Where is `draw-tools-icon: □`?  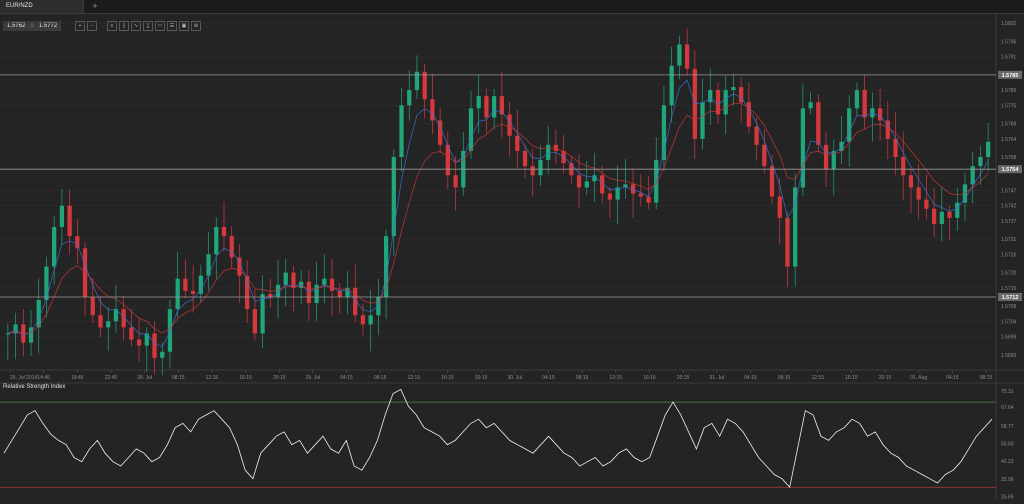 draw-tools-icon: □ is located at coordinates (160, 26).